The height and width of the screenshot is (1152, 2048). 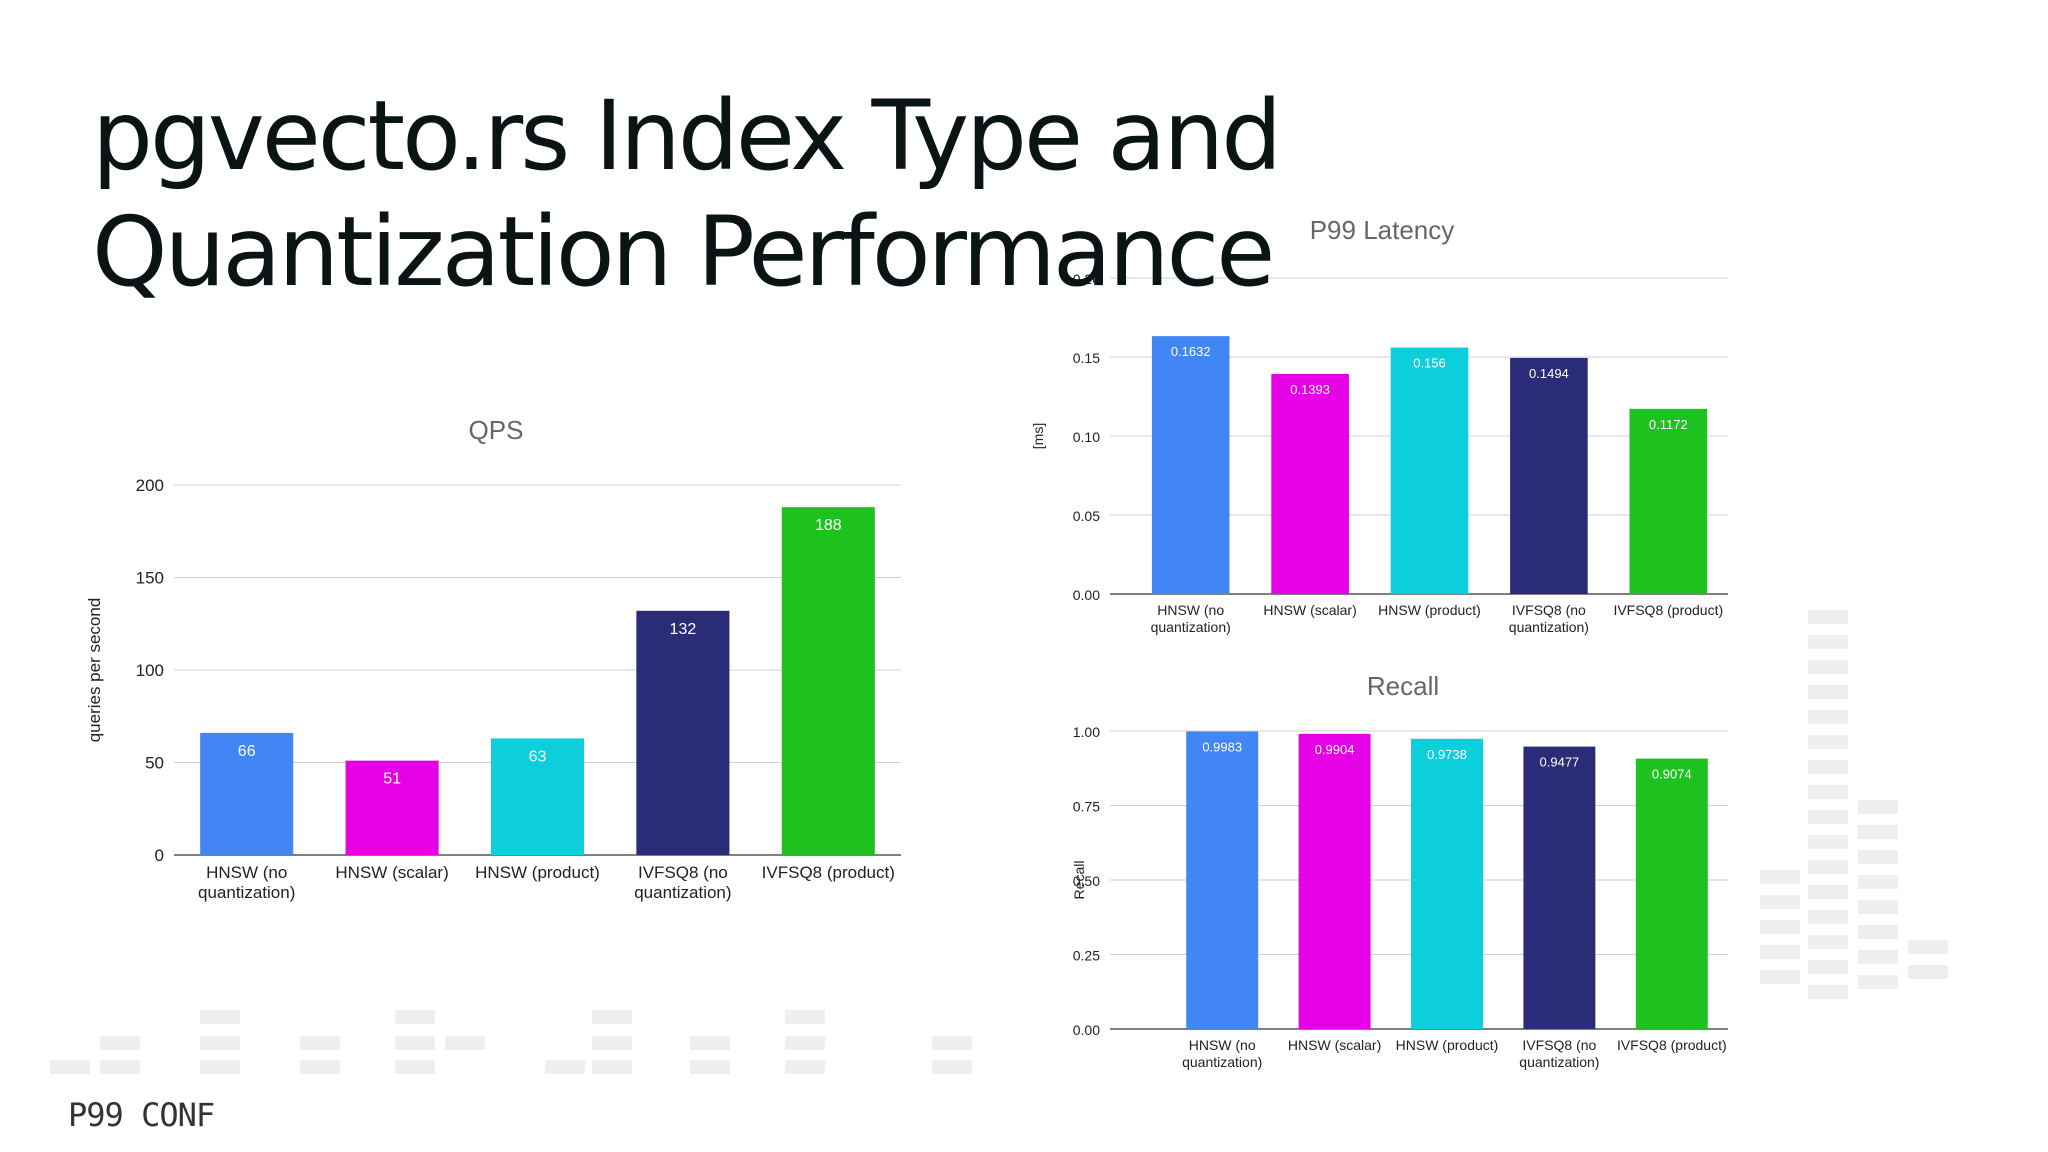 I want to click on y-tick-label: 0.05, so click(x=1086, y=516).